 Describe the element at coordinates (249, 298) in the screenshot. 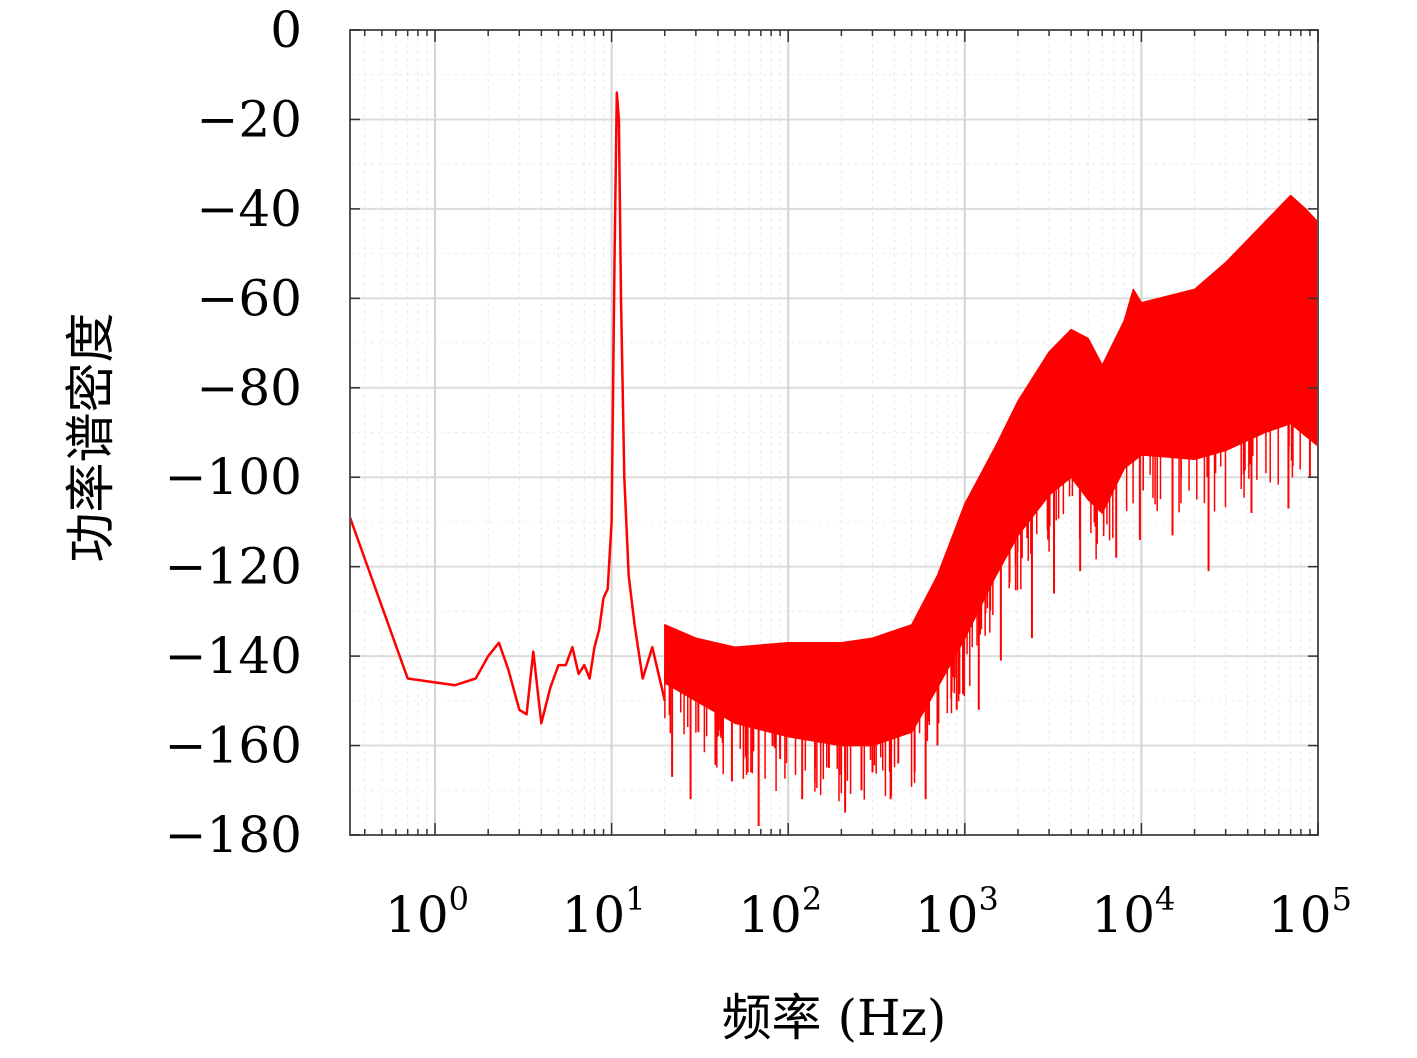

I see `y-tick-label: −60` at that location.